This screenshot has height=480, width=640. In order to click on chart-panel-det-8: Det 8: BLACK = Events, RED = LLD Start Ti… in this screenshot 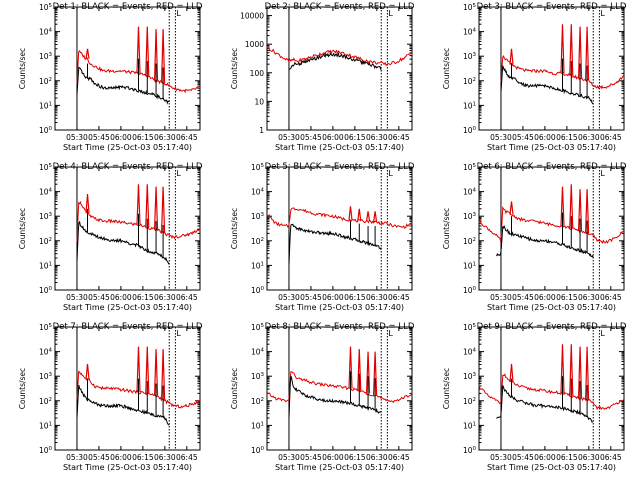, I will do `click(322, 397)`.